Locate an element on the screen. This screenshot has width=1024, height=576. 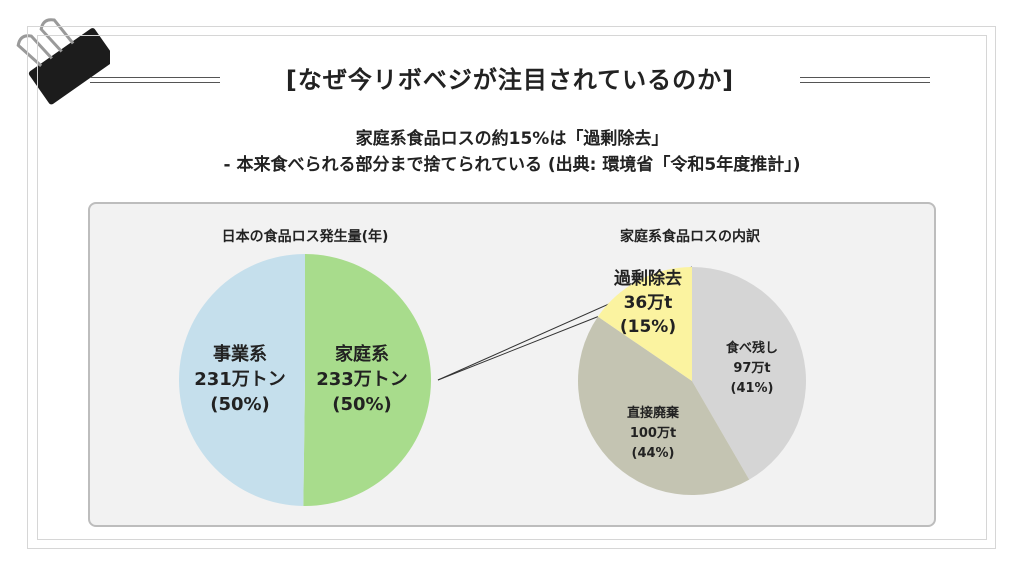
heading-rule-left is located at coordinates (155, 80).